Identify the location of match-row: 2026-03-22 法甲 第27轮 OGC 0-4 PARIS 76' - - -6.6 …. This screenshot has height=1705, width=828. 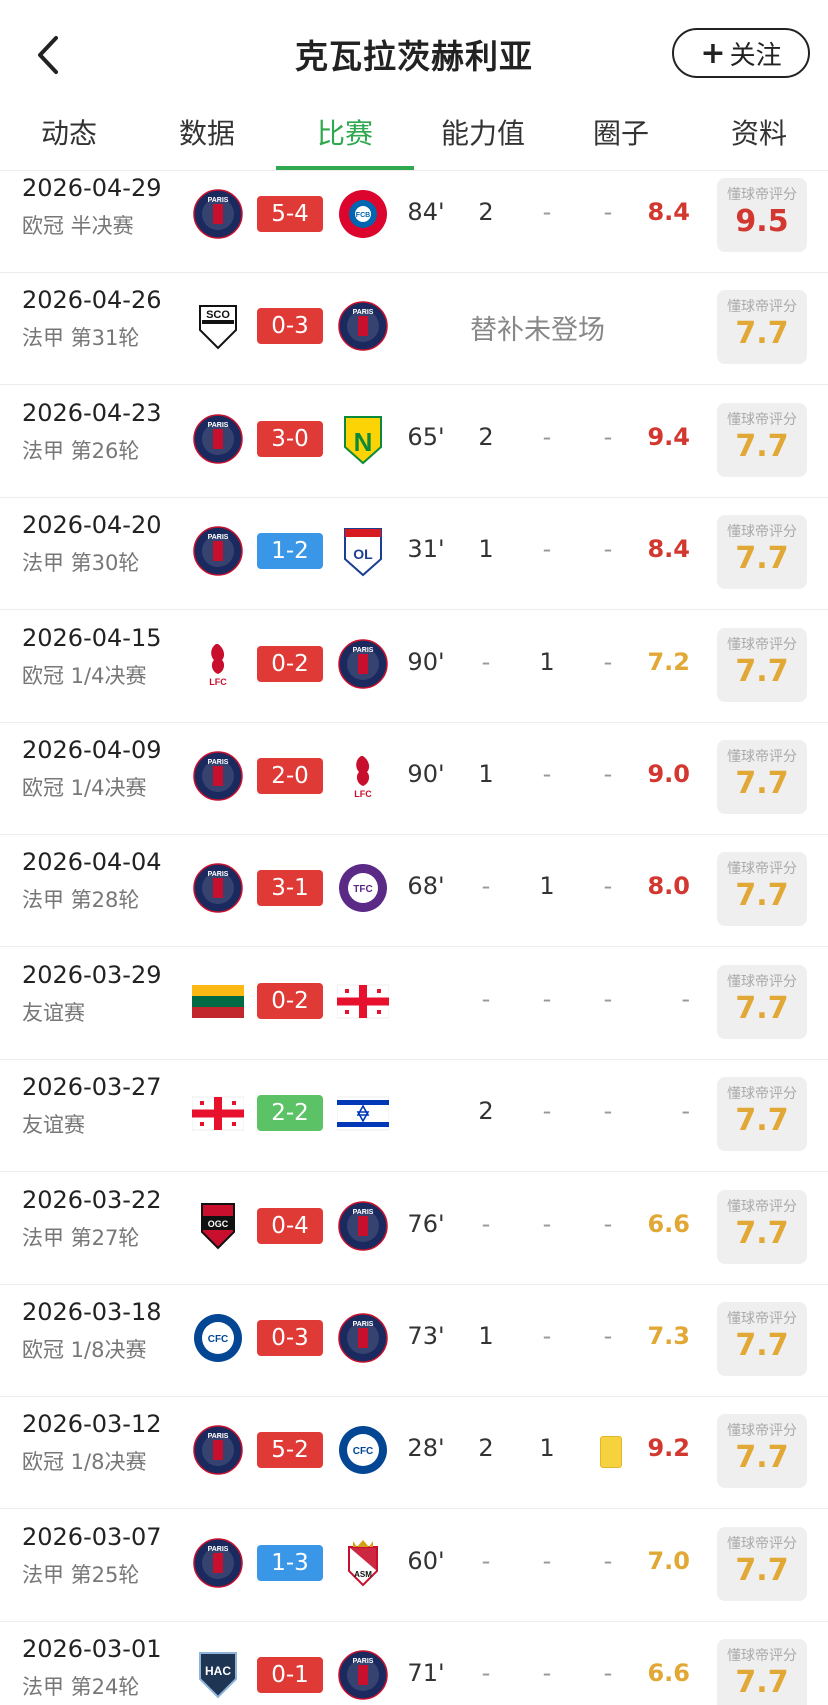
(414, 1228).